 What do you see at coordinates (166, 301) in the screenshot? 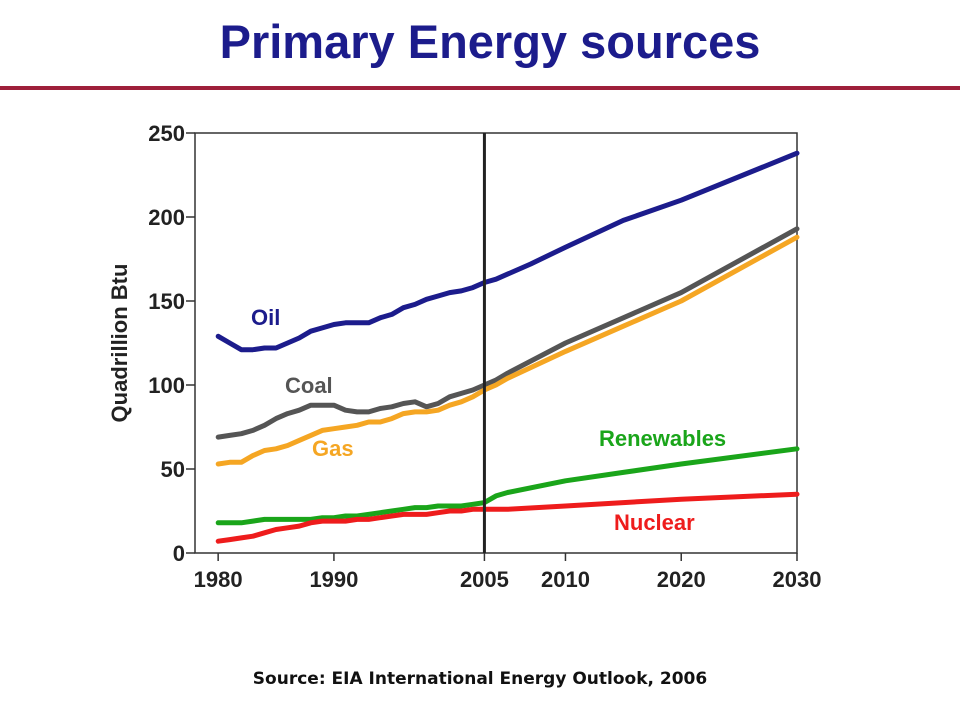
I see `y-tick-label: 150` at bounding box center [166, 301].